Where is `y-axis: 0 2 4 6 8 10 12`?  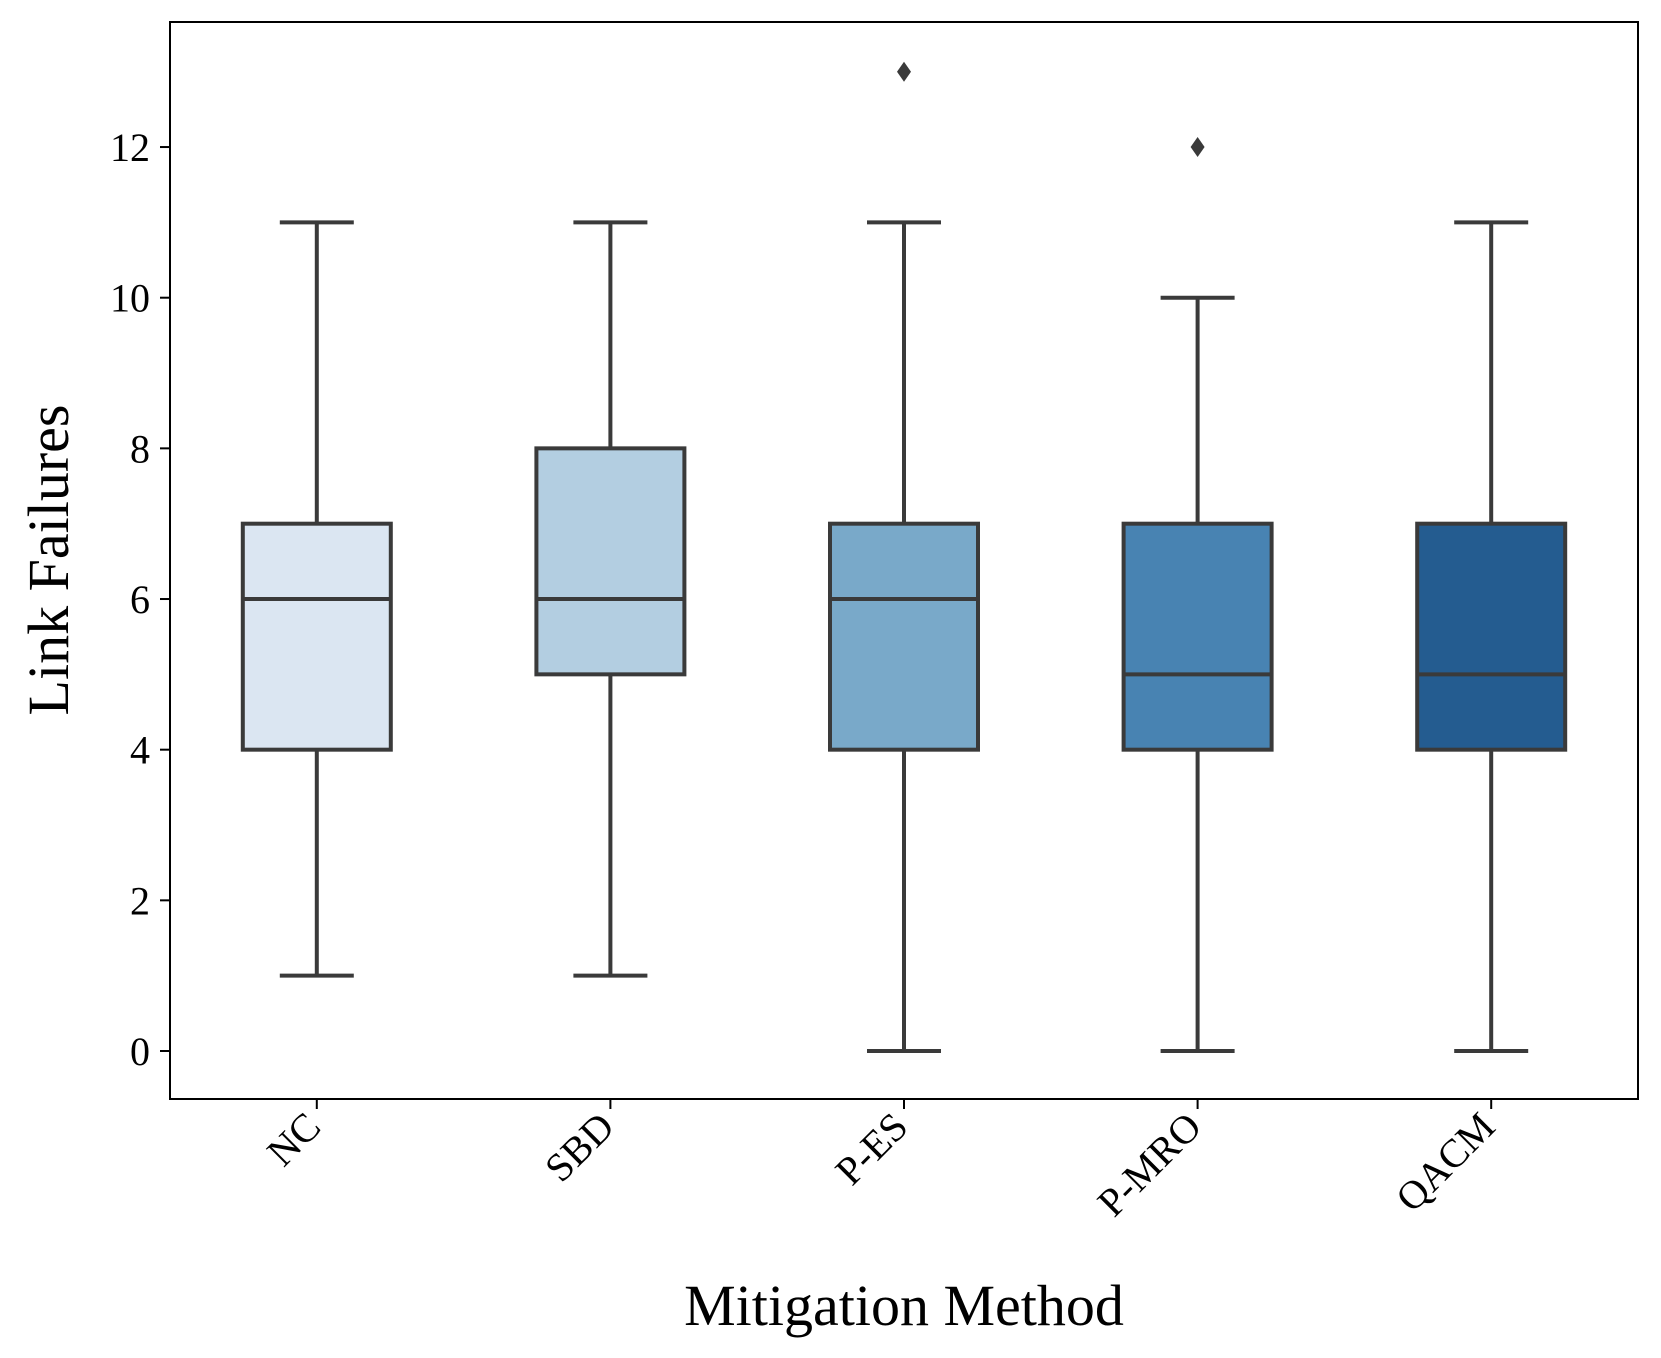
y-axis: 0 2 4 6 8 10 12 is located at coordinates (140, 599).